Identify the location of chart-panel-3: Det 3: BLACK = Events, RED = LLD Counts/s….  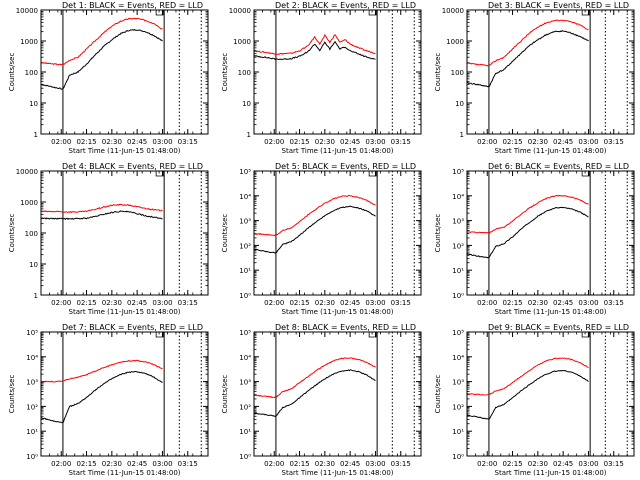
(534, 78).